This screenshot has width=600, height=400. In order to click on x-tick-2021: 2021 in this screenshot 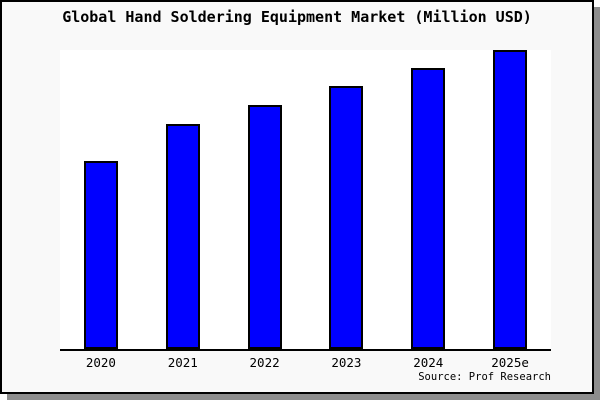, I will do `click(182, 362)`.